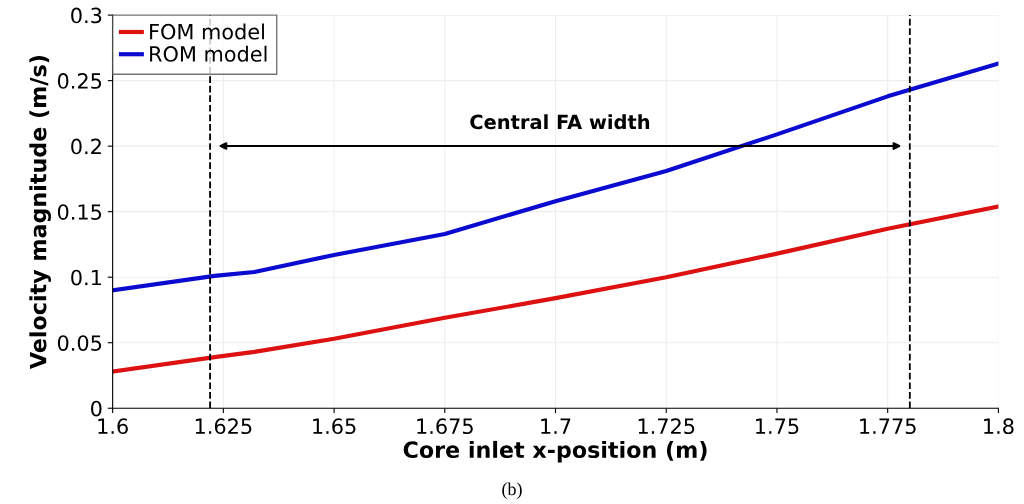  I want to click on x-tick-label: 1.725, so click(666, 426).